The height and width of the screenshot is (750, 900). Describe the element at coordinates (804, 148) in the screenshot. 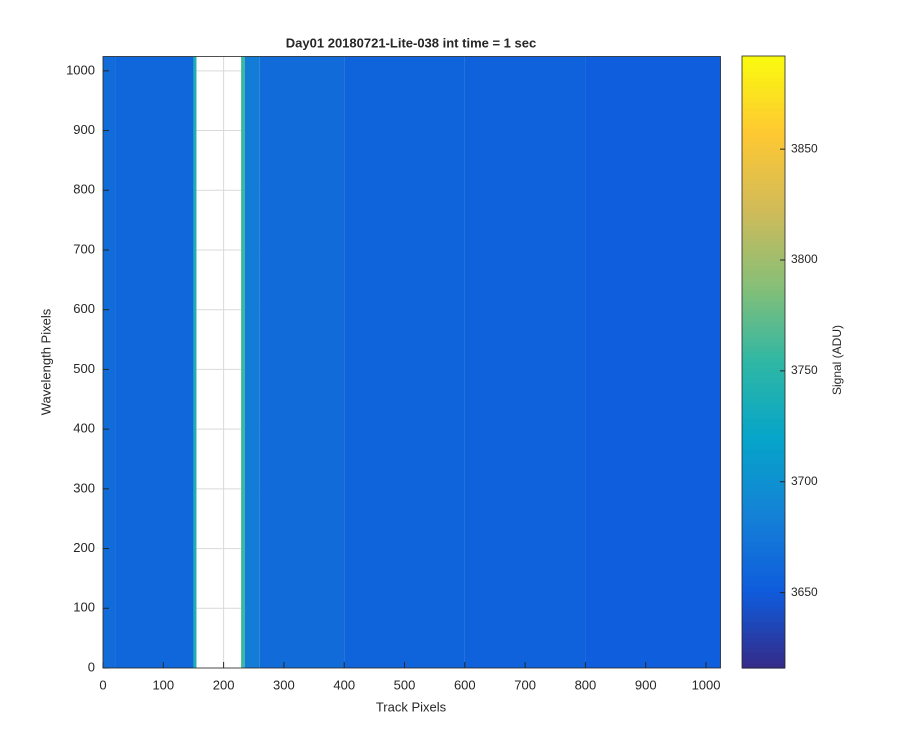

I see `colorbar-tick-label: 3850` at that location.